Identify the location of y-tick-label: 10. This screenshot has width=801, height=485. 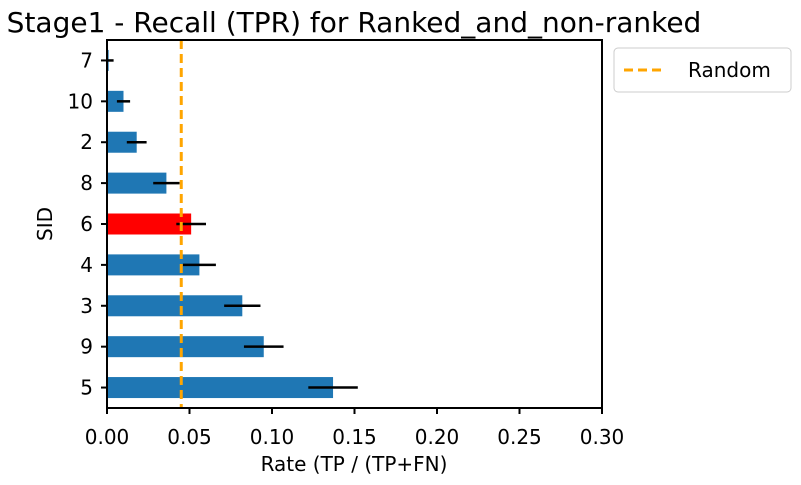
(80, 101).